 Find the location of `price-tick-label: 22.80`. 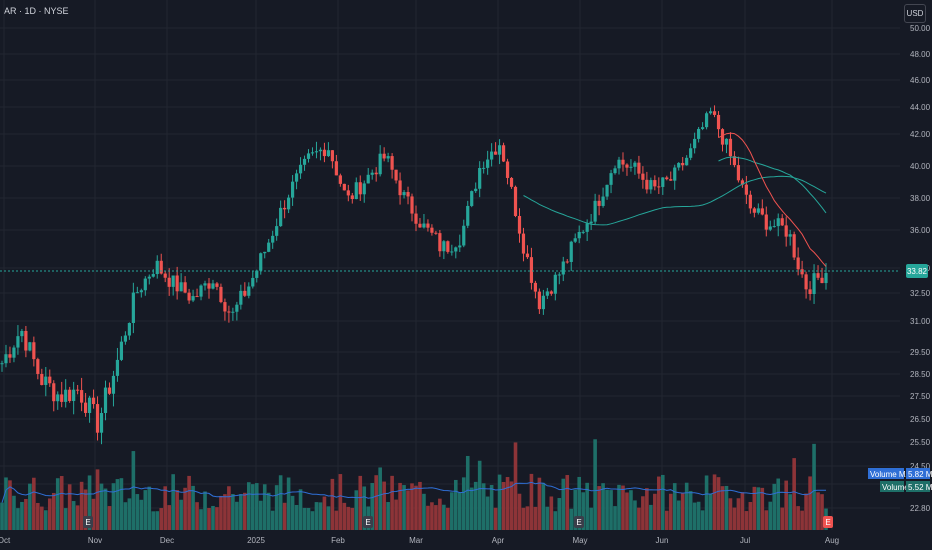

price-tick-label: 22.80 is located at coordinates (920, 508).